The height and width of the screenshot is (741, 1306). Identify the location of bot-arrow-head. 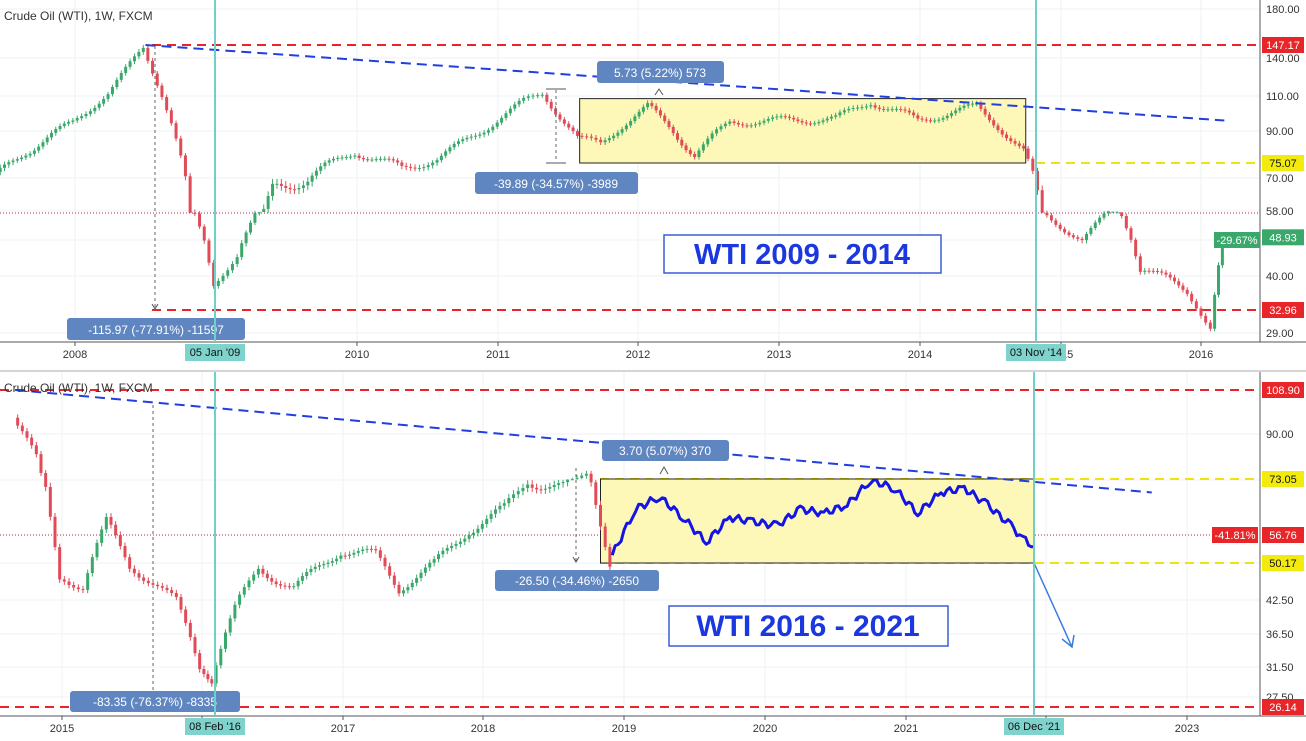
(1068, 641).